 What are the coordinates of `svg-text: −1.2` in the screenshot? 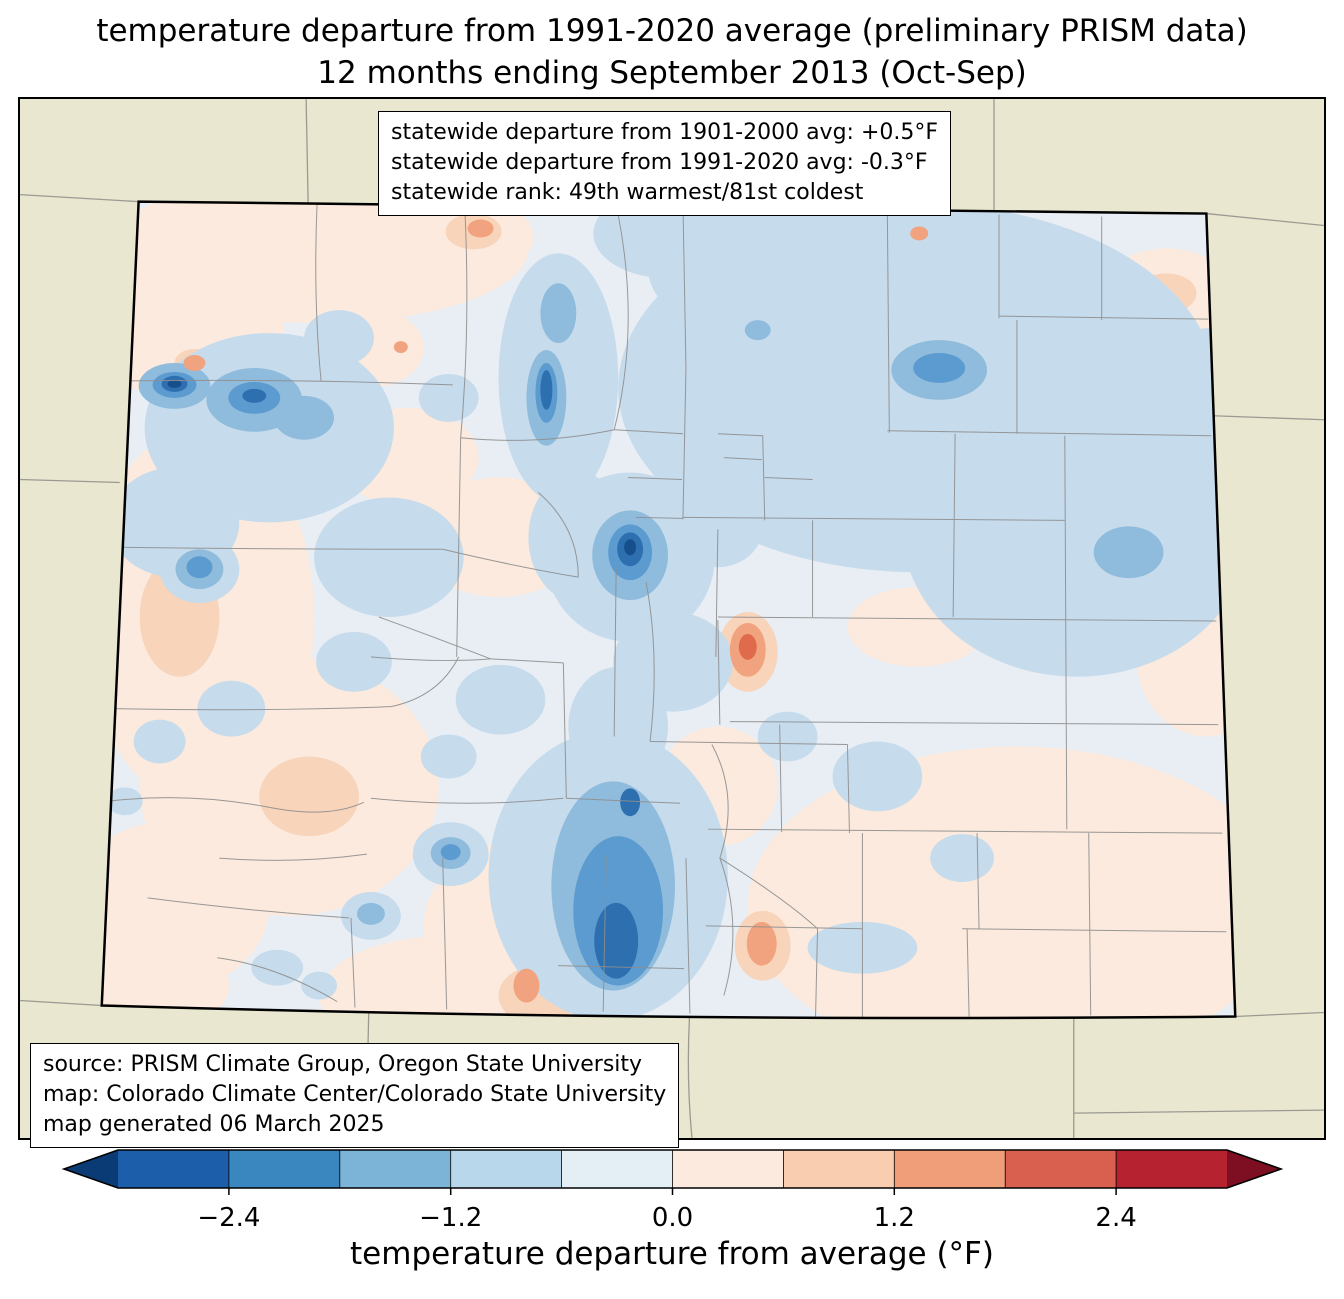 It's located at (450, 1218).